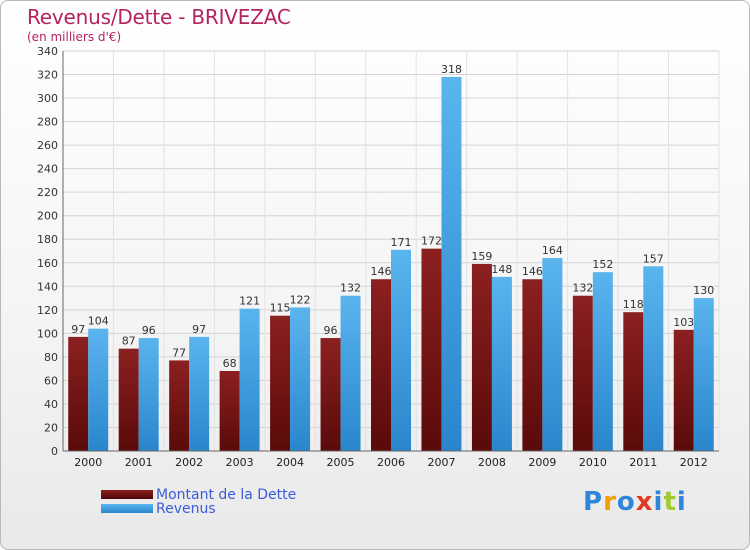 The image size is (750, 550). What do you see at coordinates (300, 299) in the screenshot?
I see `data-label: 122` at bounding box center [300, 299].